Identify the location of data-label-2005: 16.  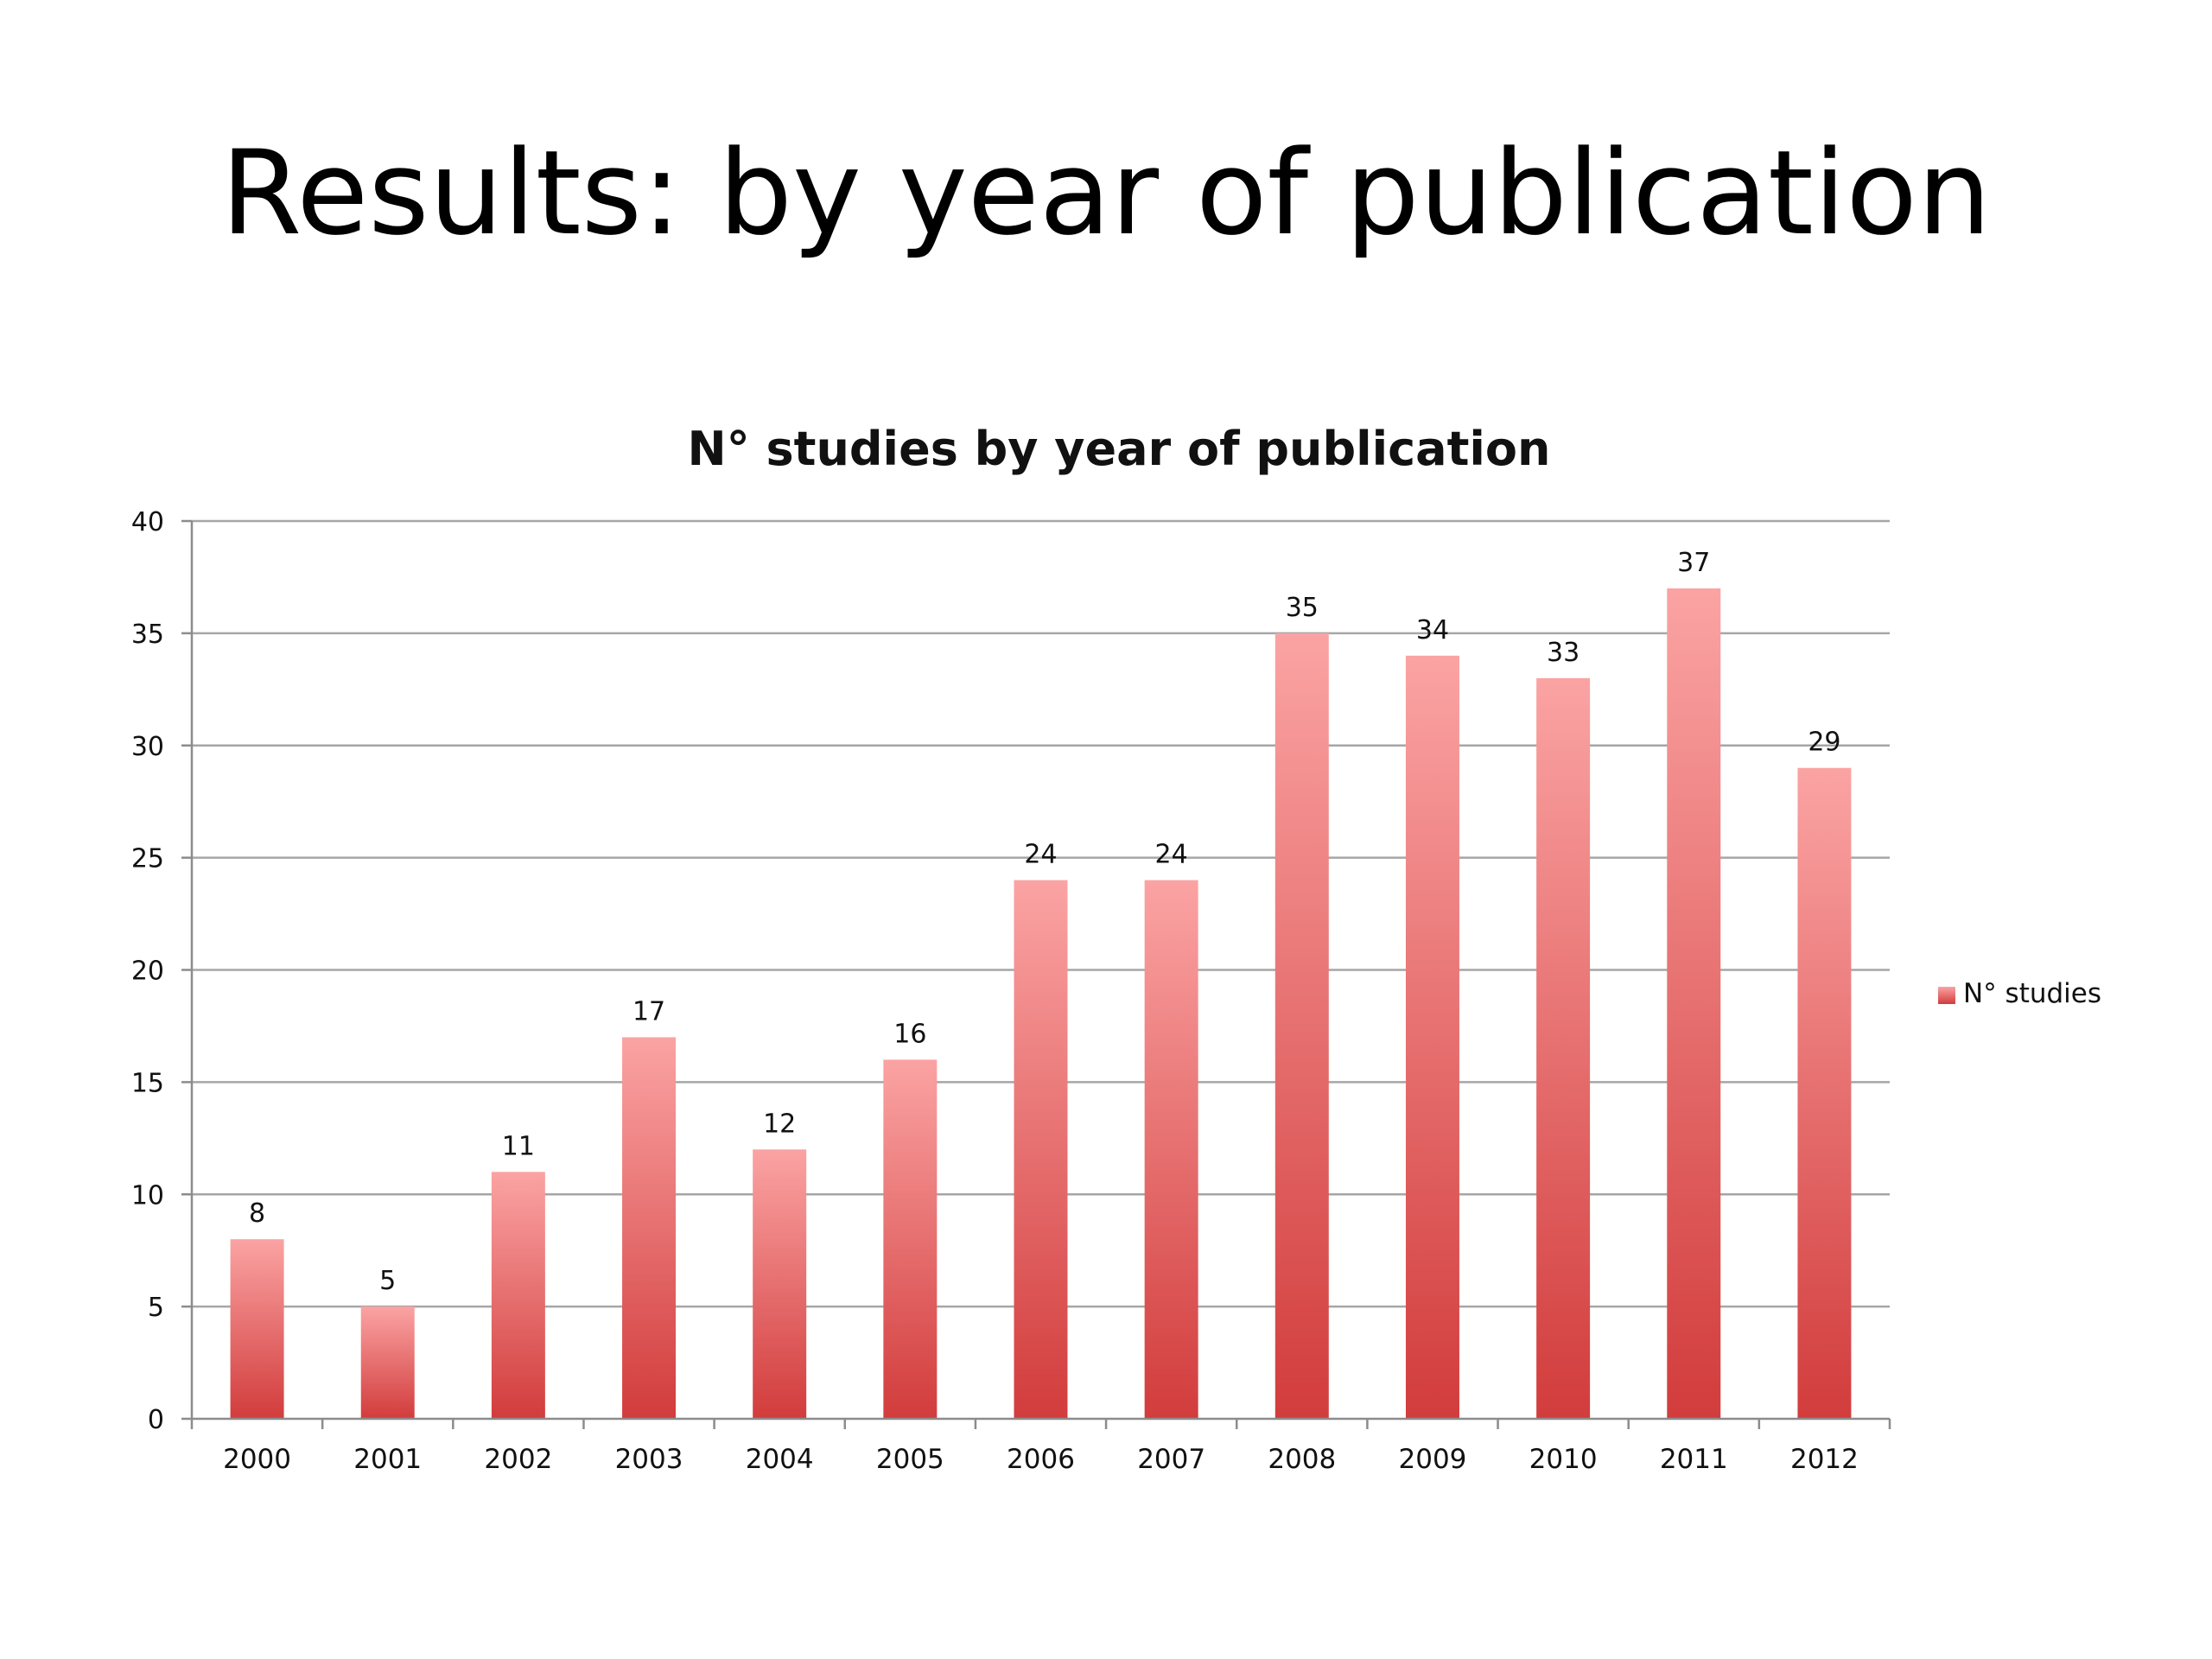
(909, 1034).